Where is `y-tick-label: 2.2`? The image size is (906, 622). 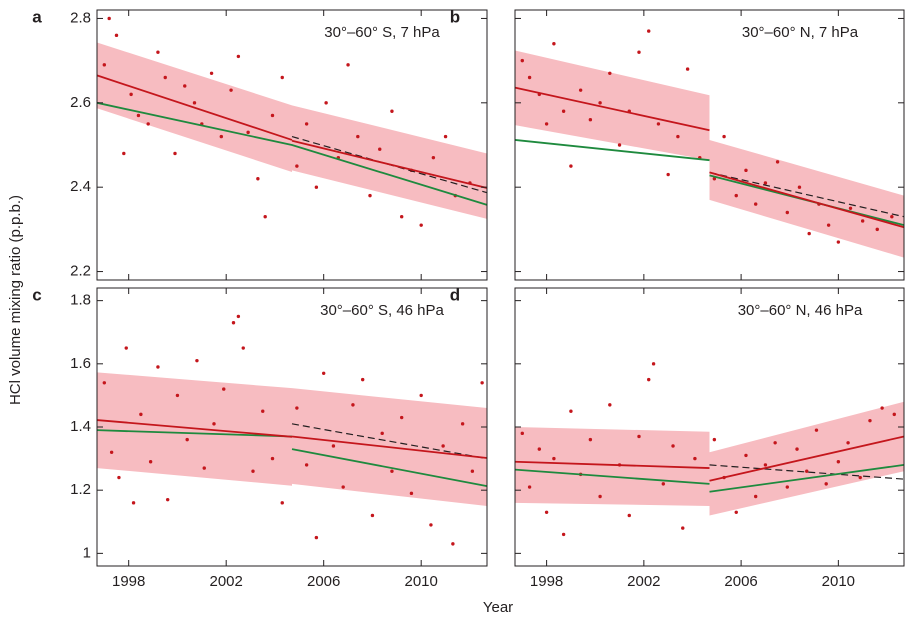
y-tick-label: 2.2 is located at coordinates (80, 271).